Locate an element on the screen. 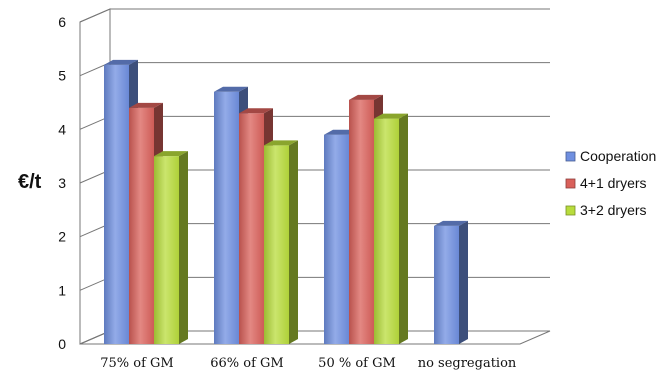 The image size is (670, 376). legend-item: 3+2 dryers is located at coordinates (606, 210).